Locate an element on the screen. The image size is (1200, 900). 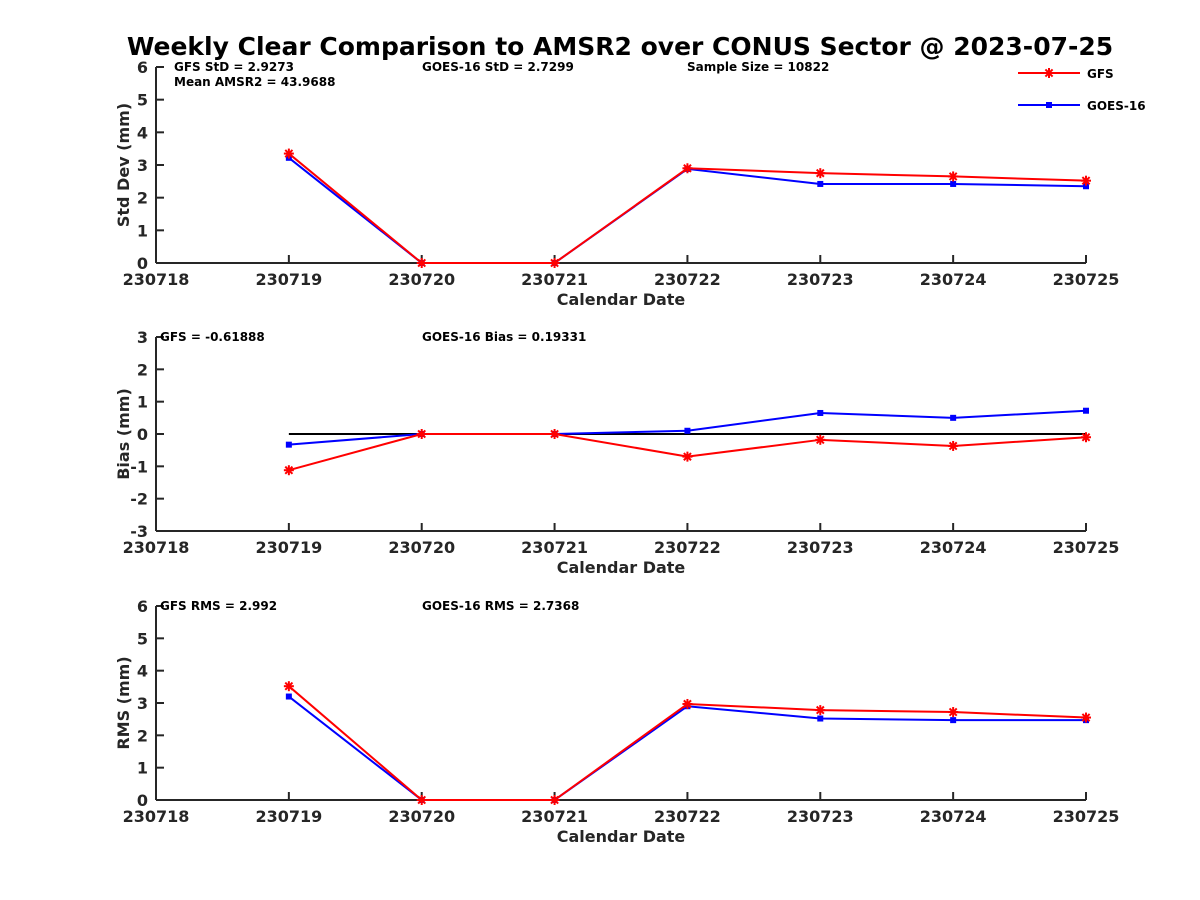
y-tick-label: -3 is located at coordinates (139, 531).